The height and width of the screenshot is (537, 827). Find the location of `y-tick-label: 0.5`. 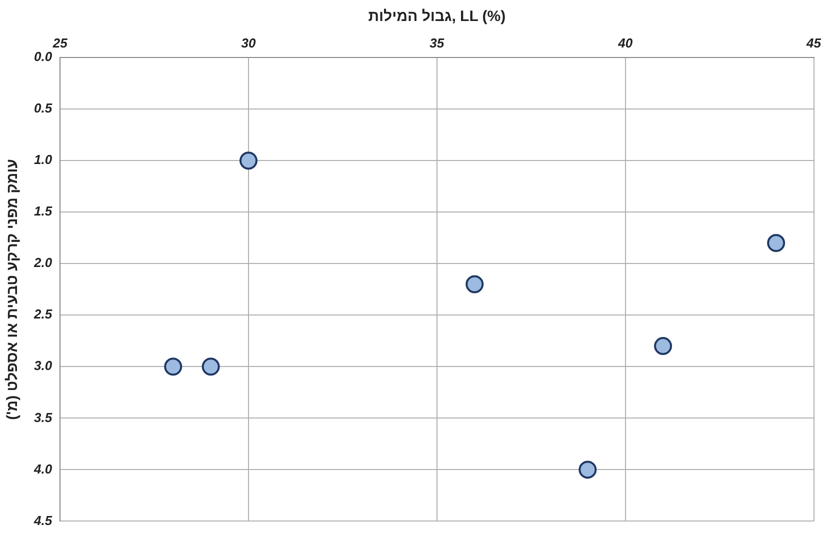

y-tick-label: 0.5 is located at coordinates (43, 108).